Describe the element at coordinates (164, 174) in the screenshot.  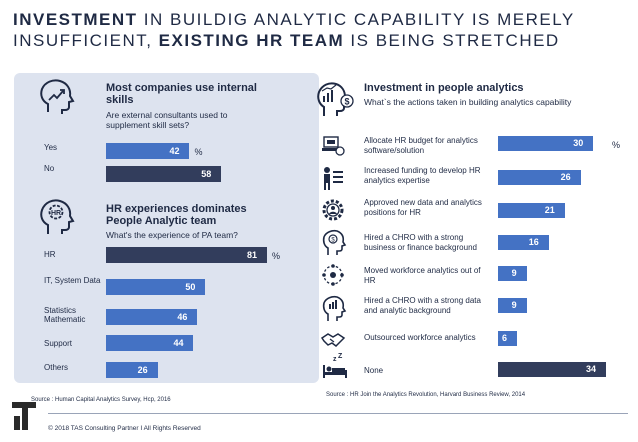
I see `bar-2: 58` at that location.